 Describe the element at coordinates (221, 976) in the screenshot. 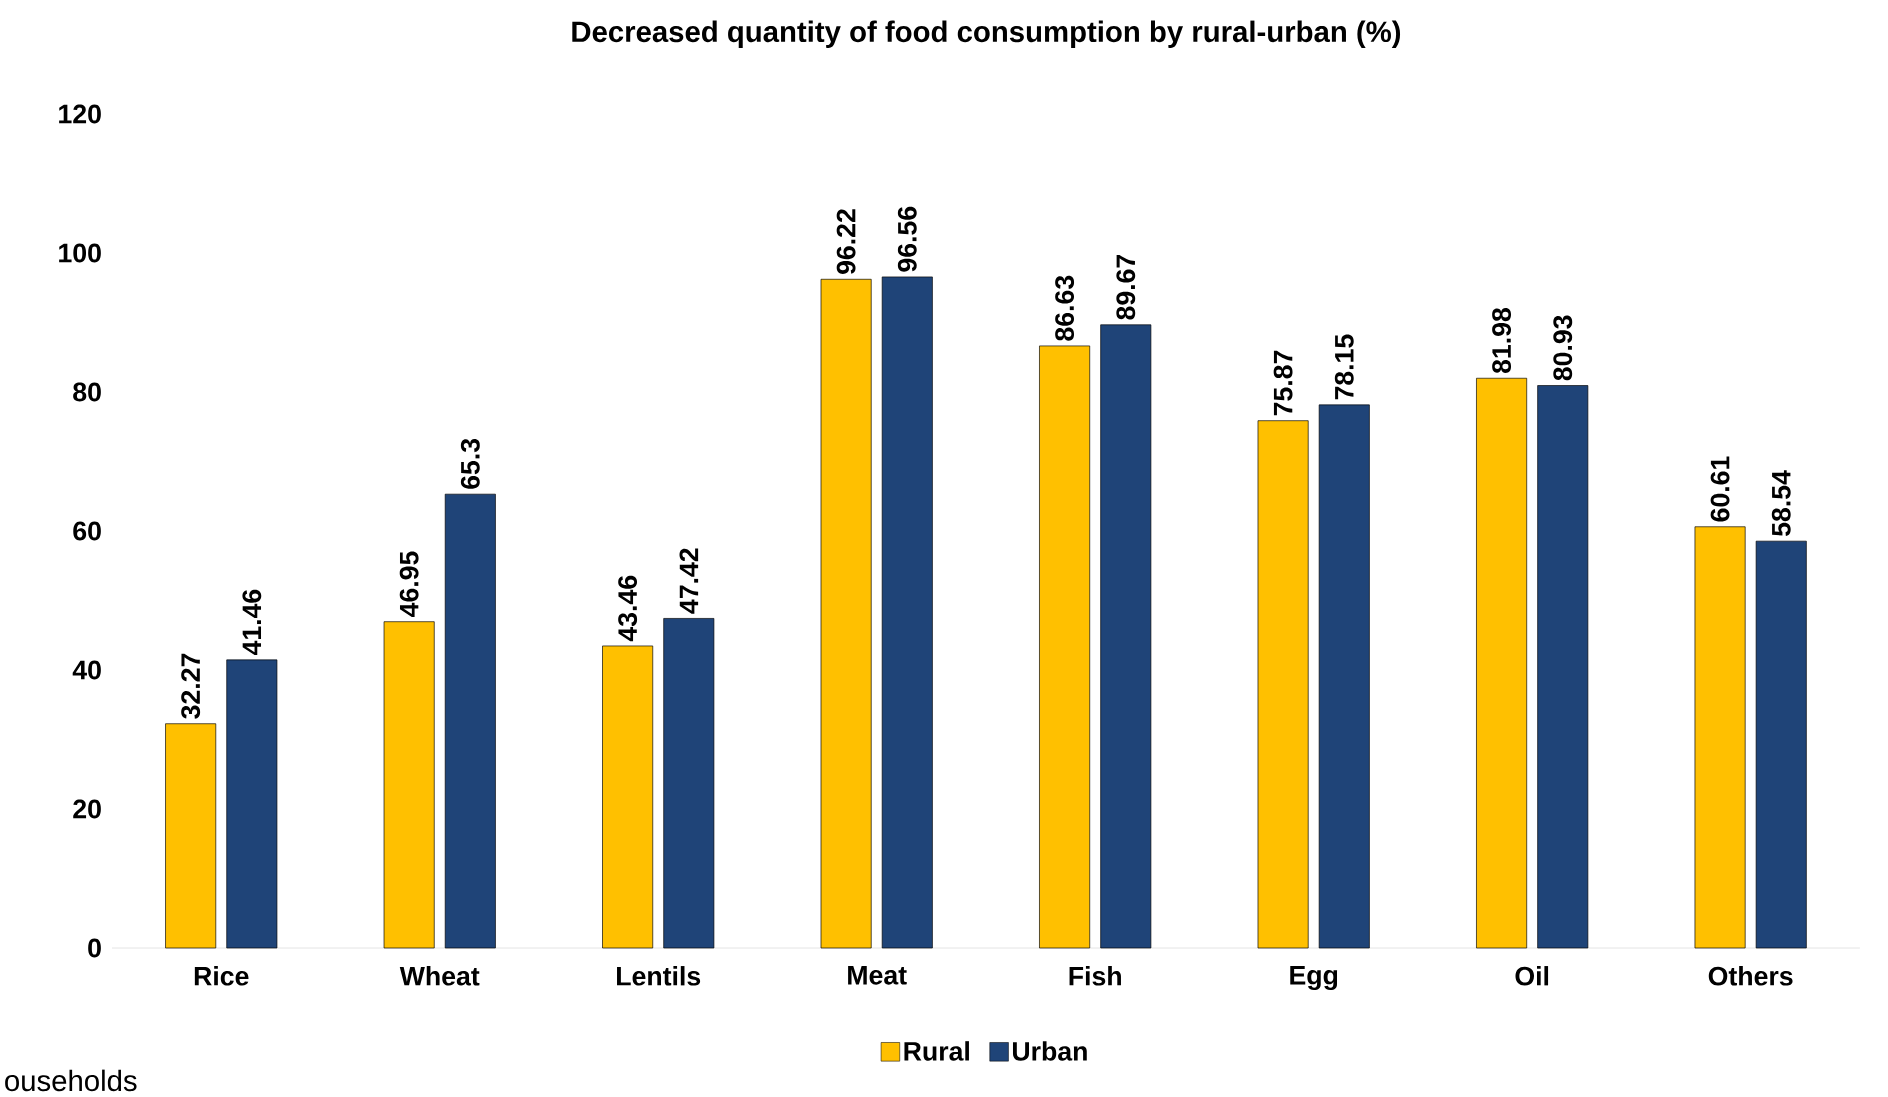

I see `x-tick-label: Rice` at that location.